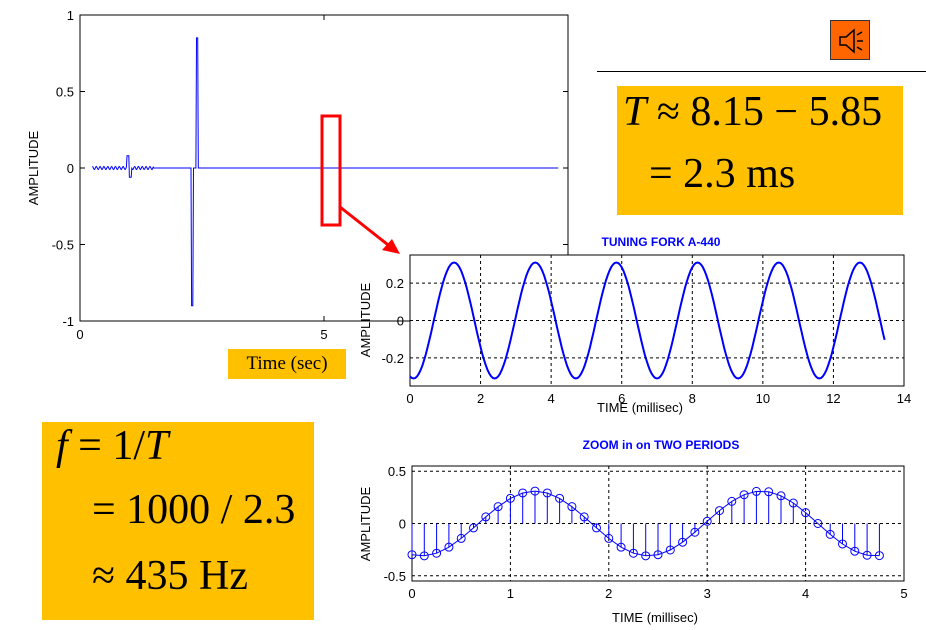 This screenshot has width=926, height=630. Describe the element at coordinates (753, 112) in the screenshot. I see `period-equation-line1: T ≈ 8.15 − 5.85` at that location.